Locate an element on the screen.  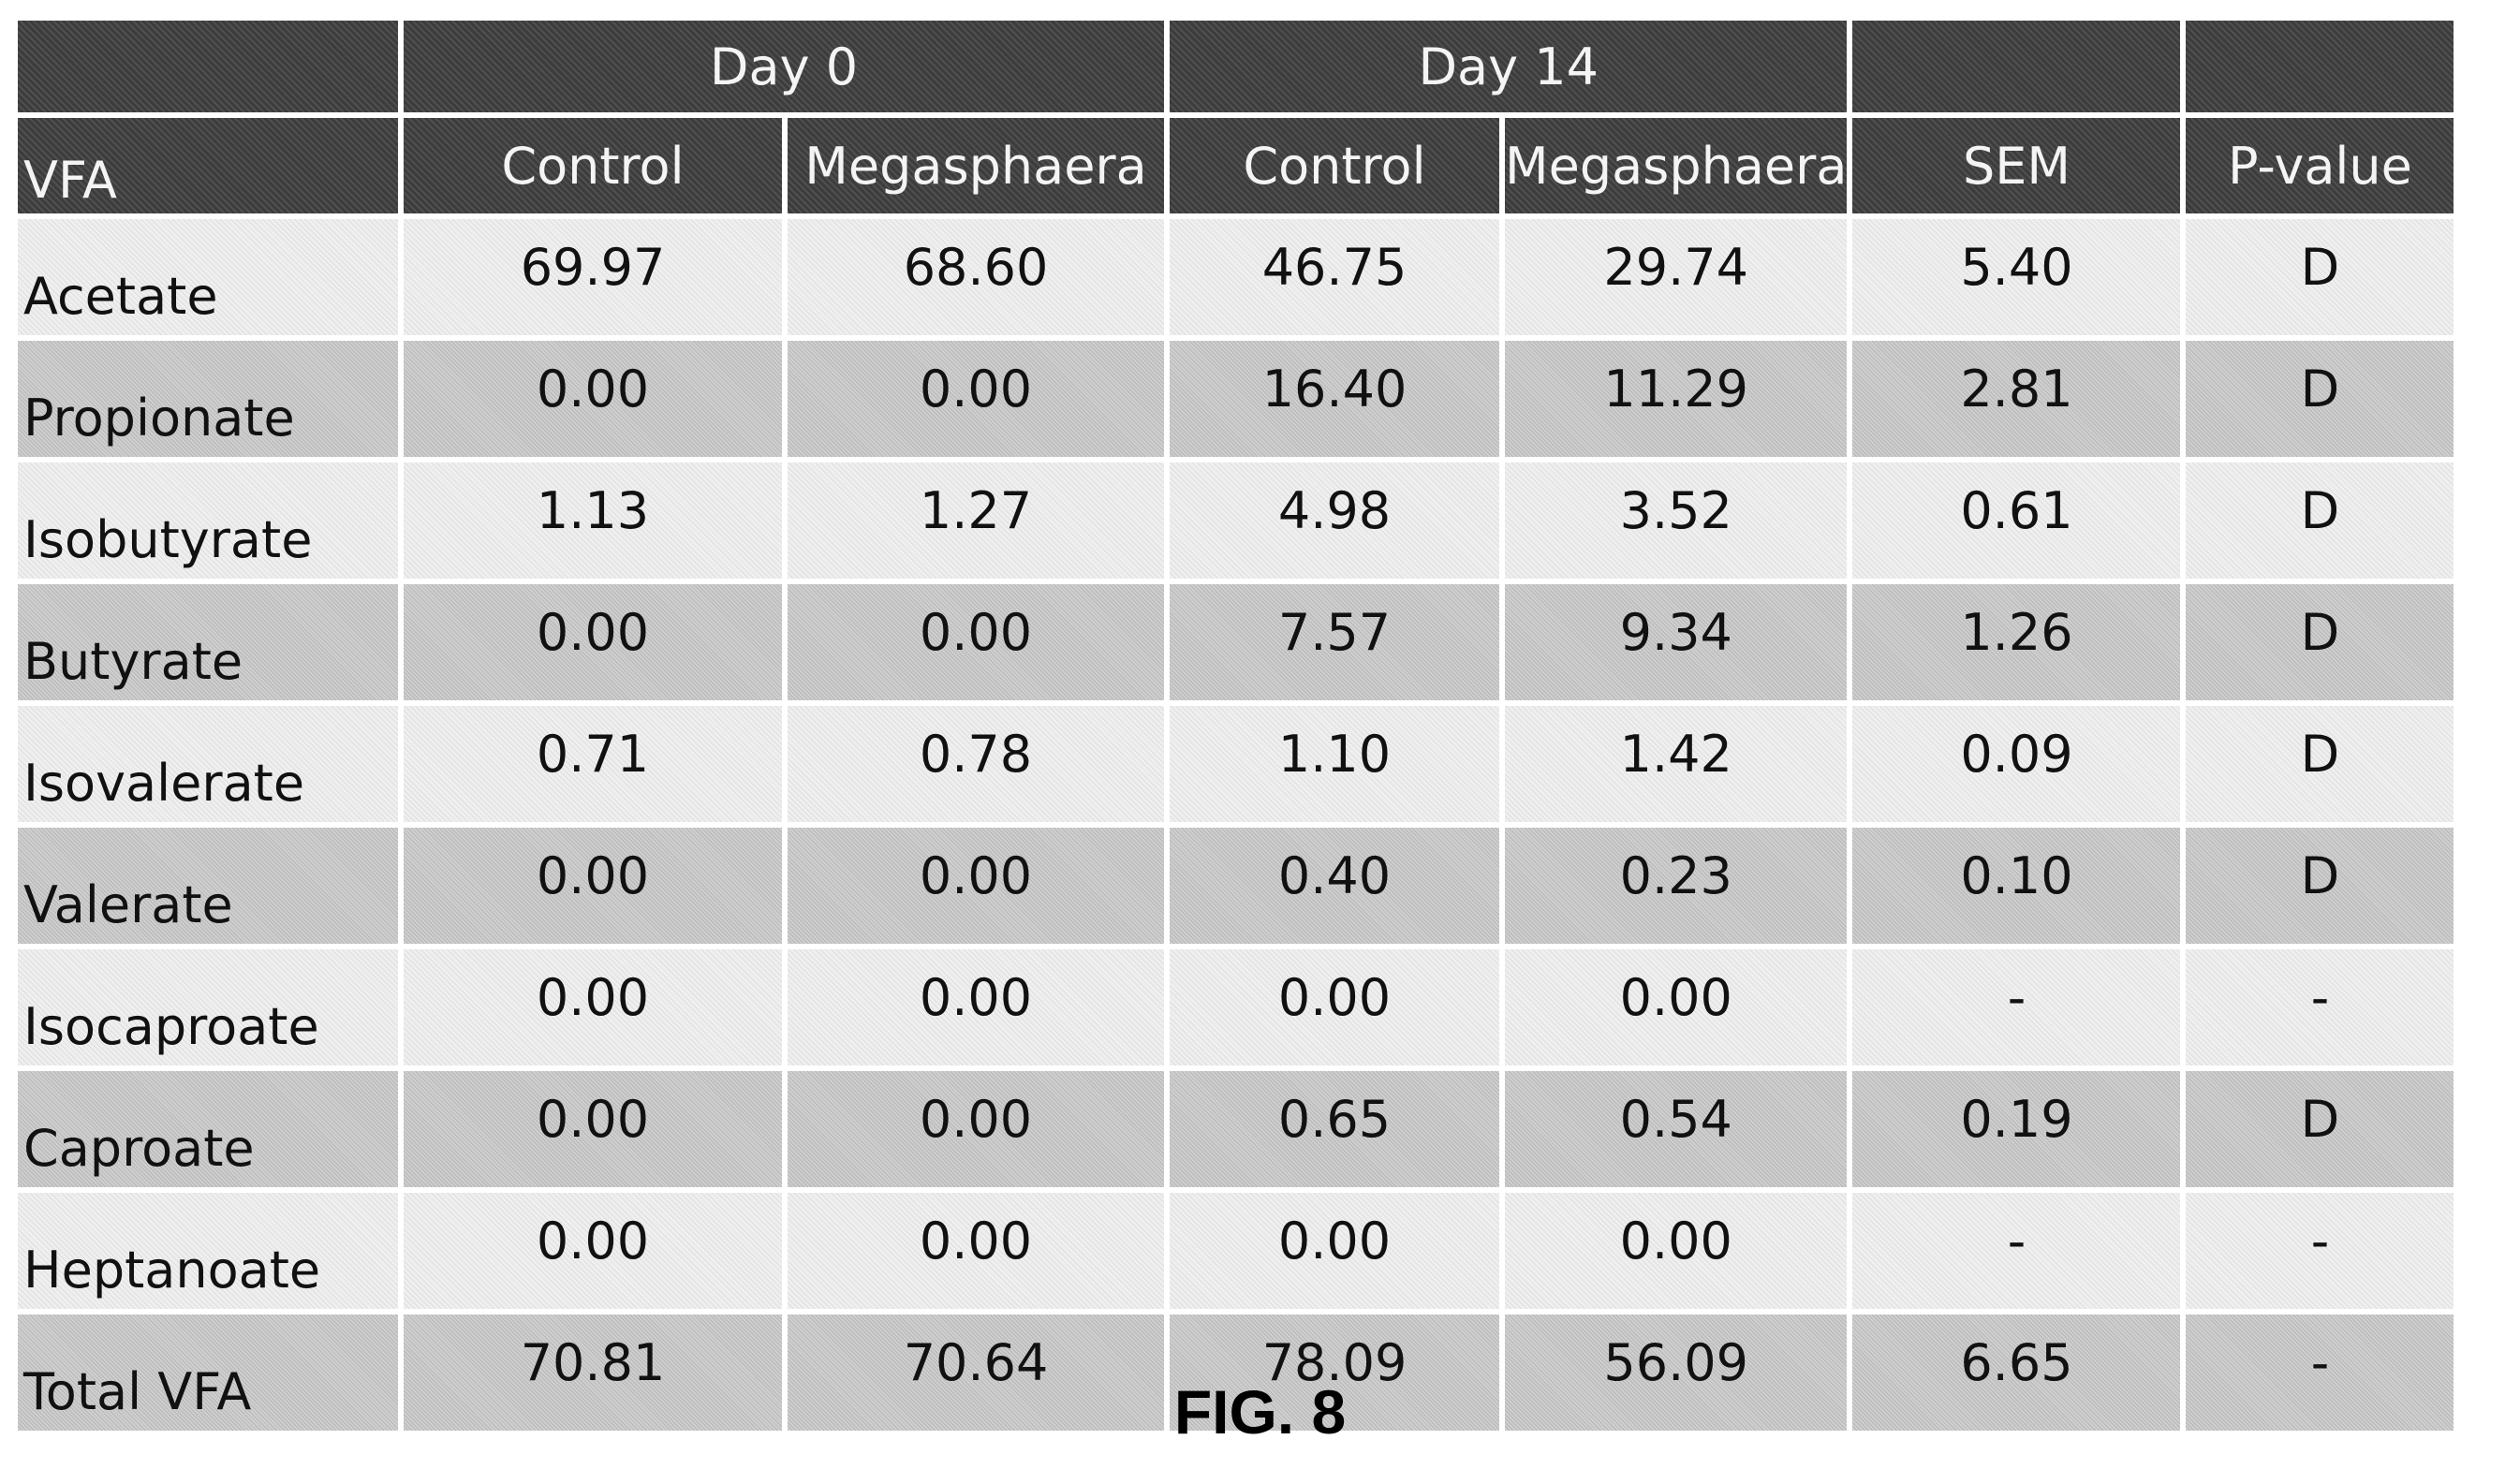
table-row: Heptanoate 0.00 0.00 0.00 0.00 - - is located at coordinates (1236, 1251).